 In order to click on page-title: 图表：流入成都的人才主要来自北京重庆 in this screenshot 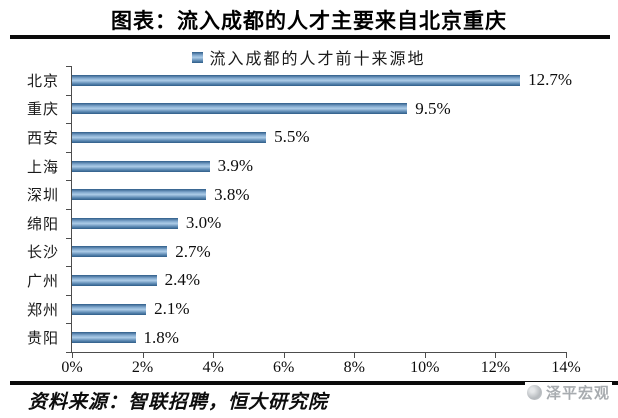, I will do `click(309, 21)`.